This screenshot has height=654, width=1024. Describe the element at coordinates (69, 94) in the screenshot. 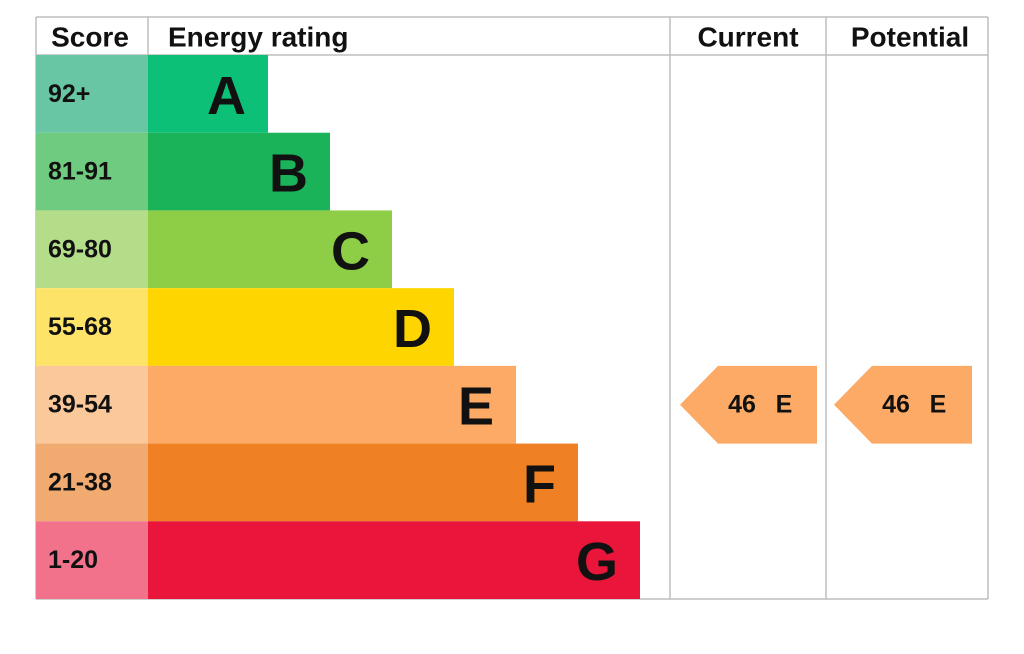

I see `score-range: 92+` at that location.